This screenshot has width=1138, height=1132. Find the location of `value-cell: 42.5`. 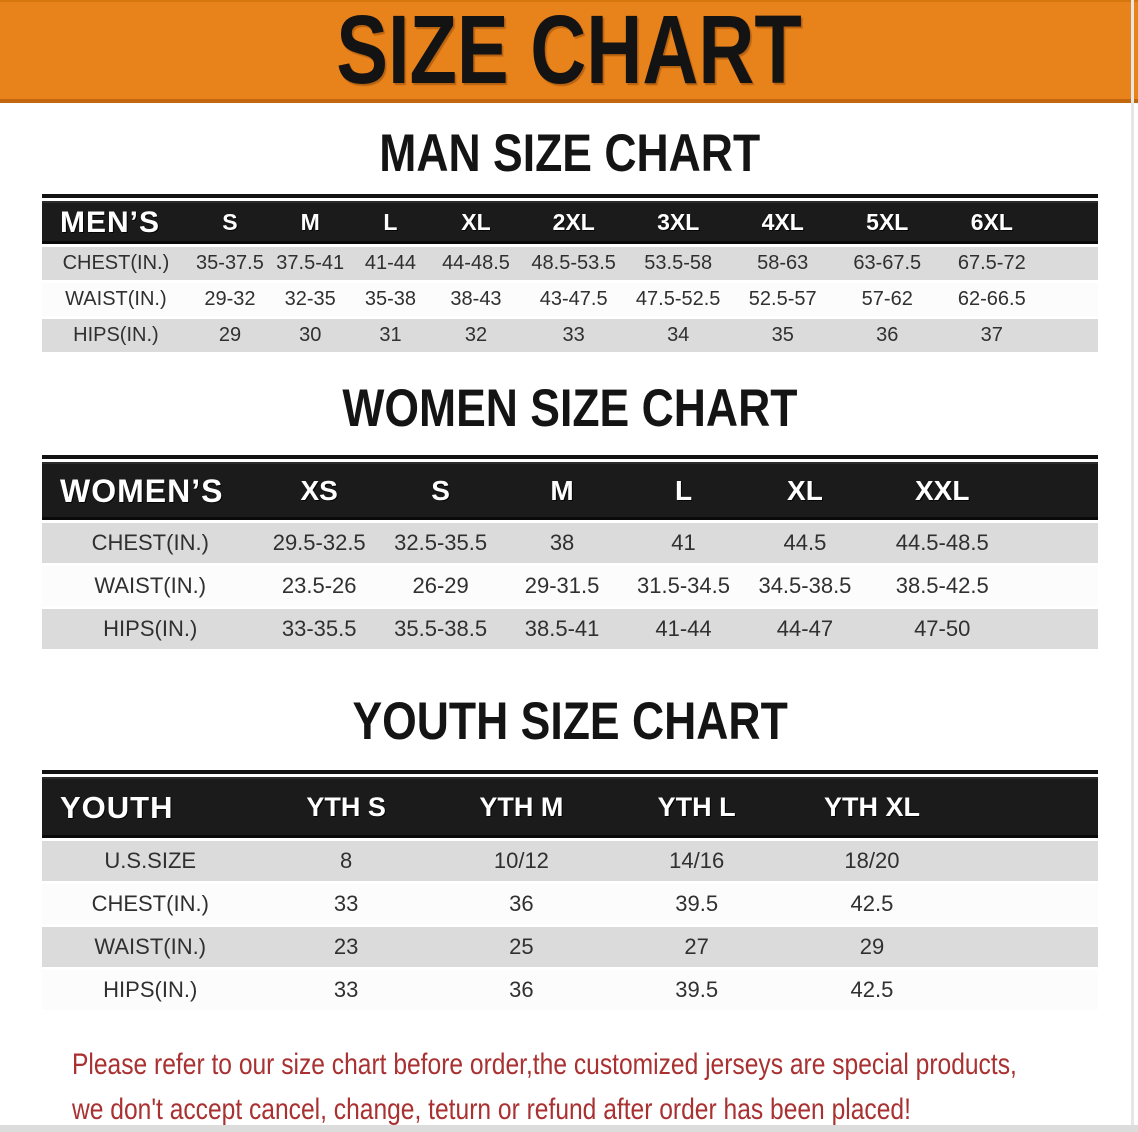

value-cell: 42.5 is located at coordinates (872, 903).